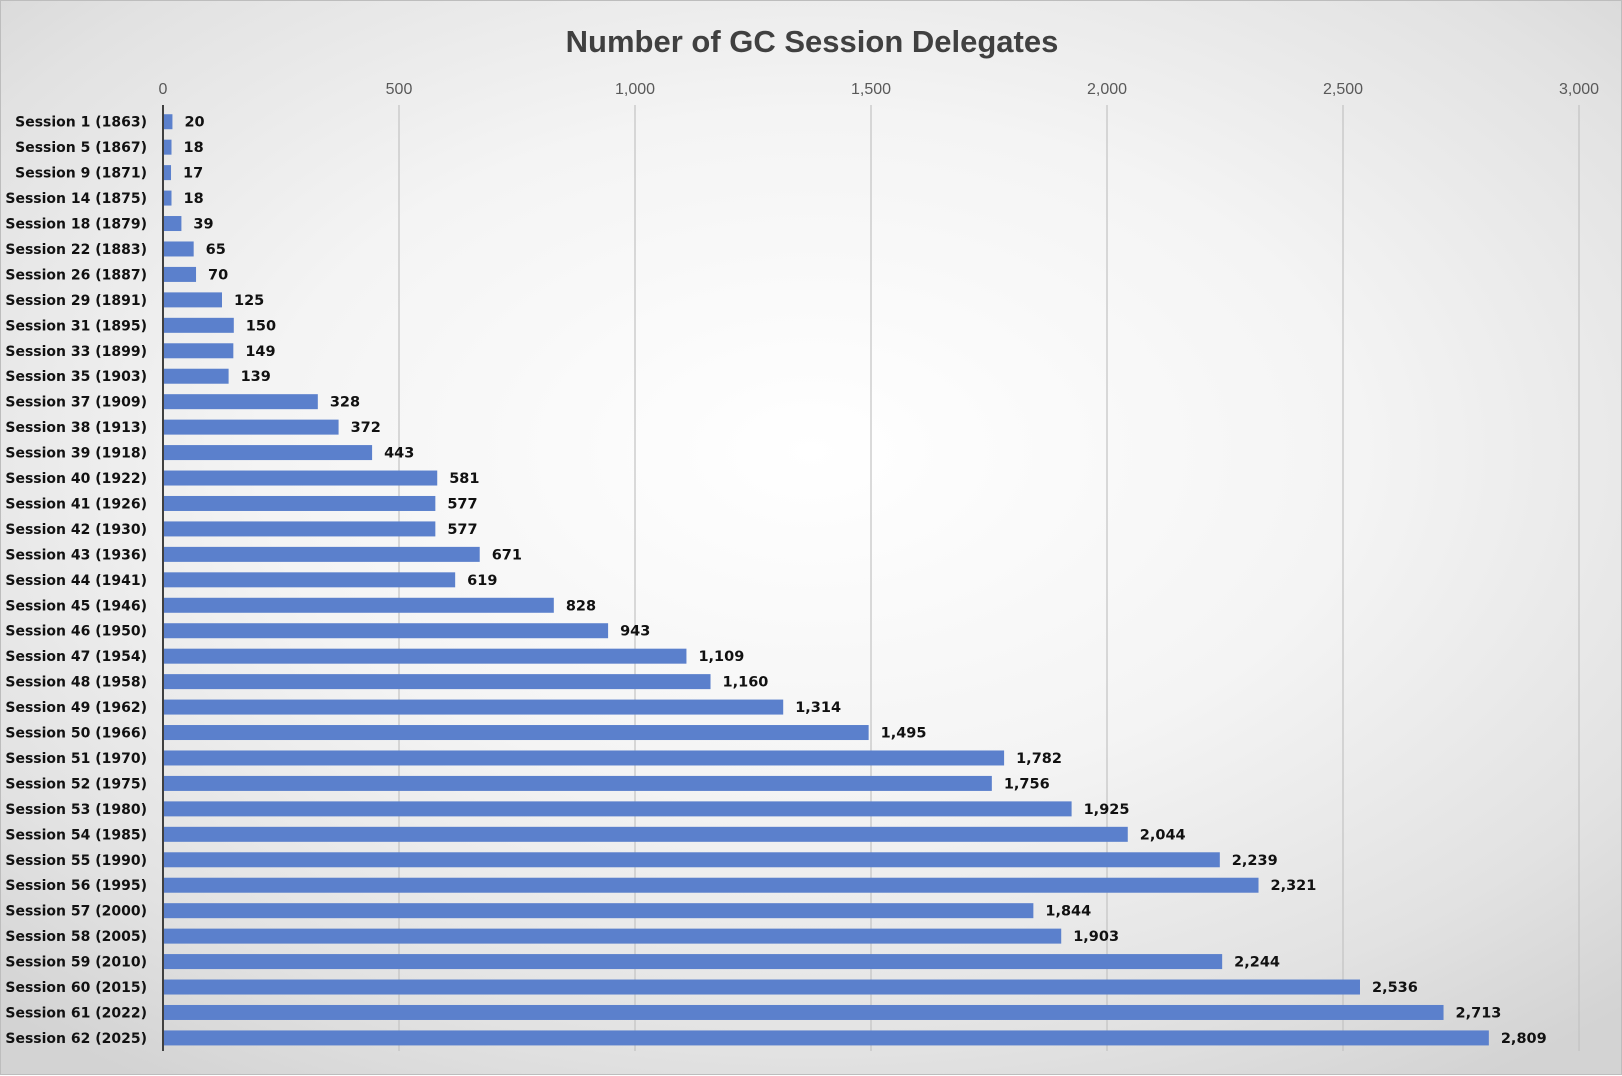  Describe the element at coordinates (249, 301) in the screenshot. I see `data-label: 125` at that location.